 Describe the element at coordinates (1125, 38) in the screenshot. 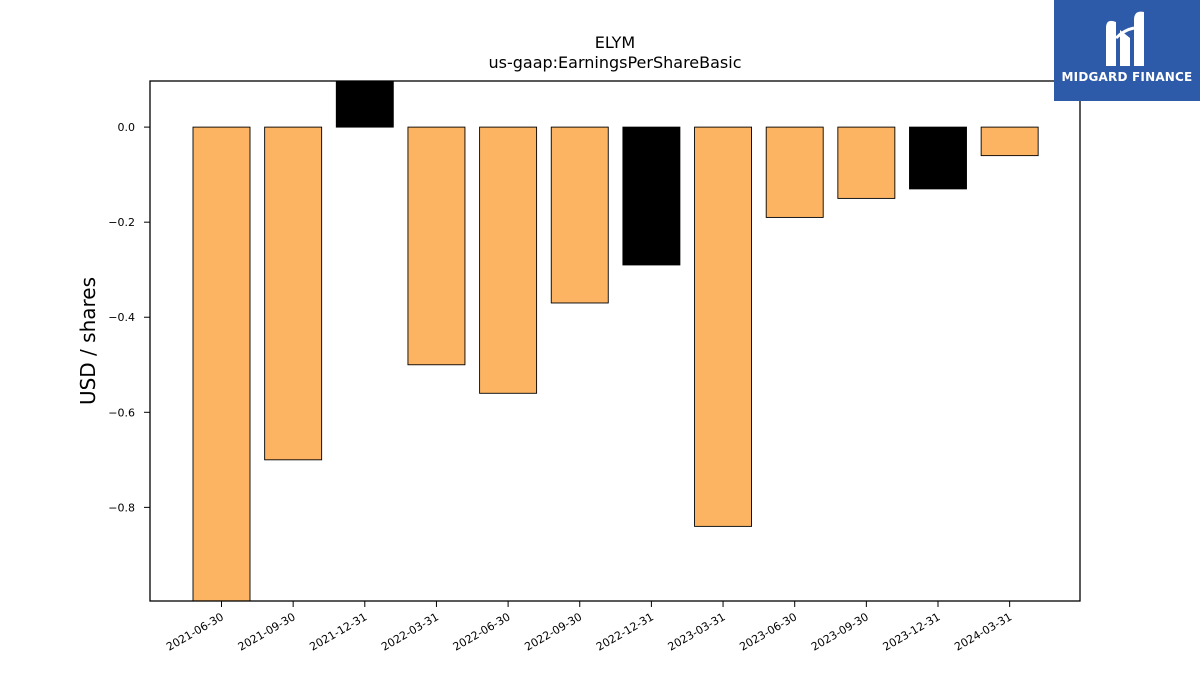

I see `midgard-logo-icon` at that location.